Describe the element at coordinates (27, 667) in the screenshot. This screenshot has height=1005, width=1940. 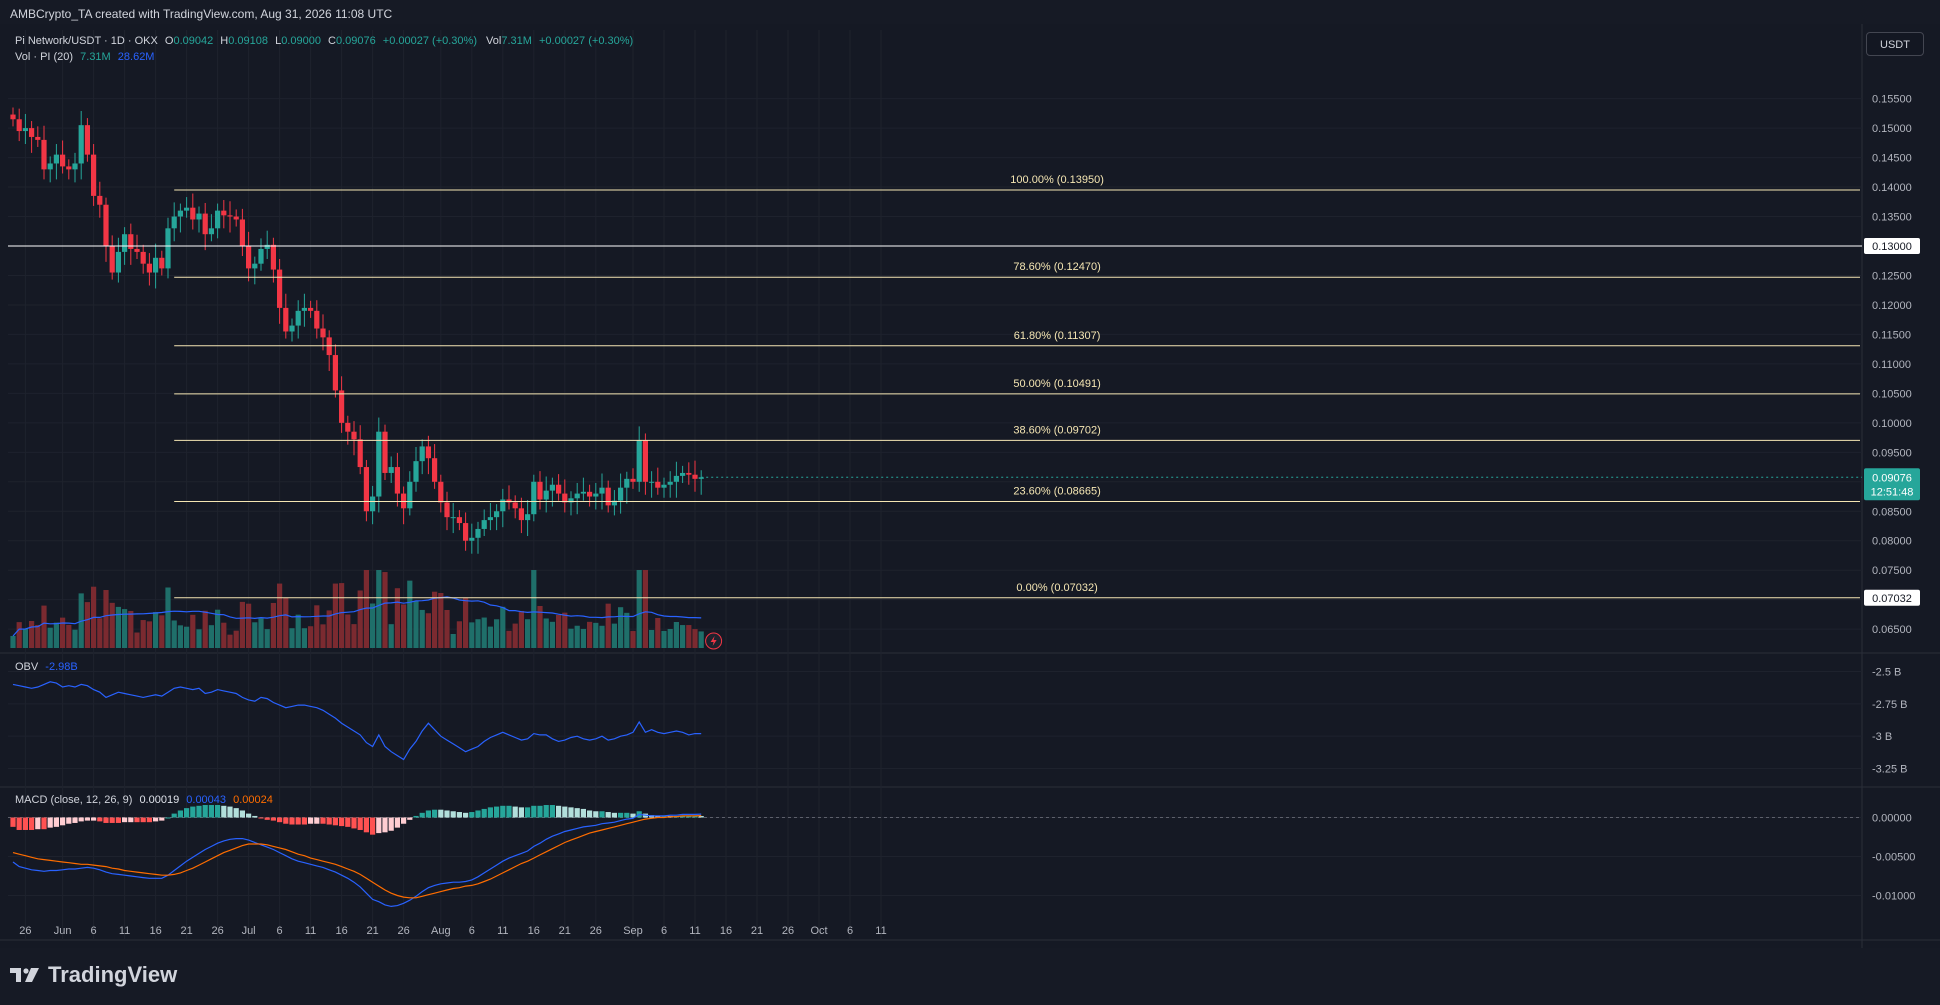
I see `obv-label: OBV` at that location.